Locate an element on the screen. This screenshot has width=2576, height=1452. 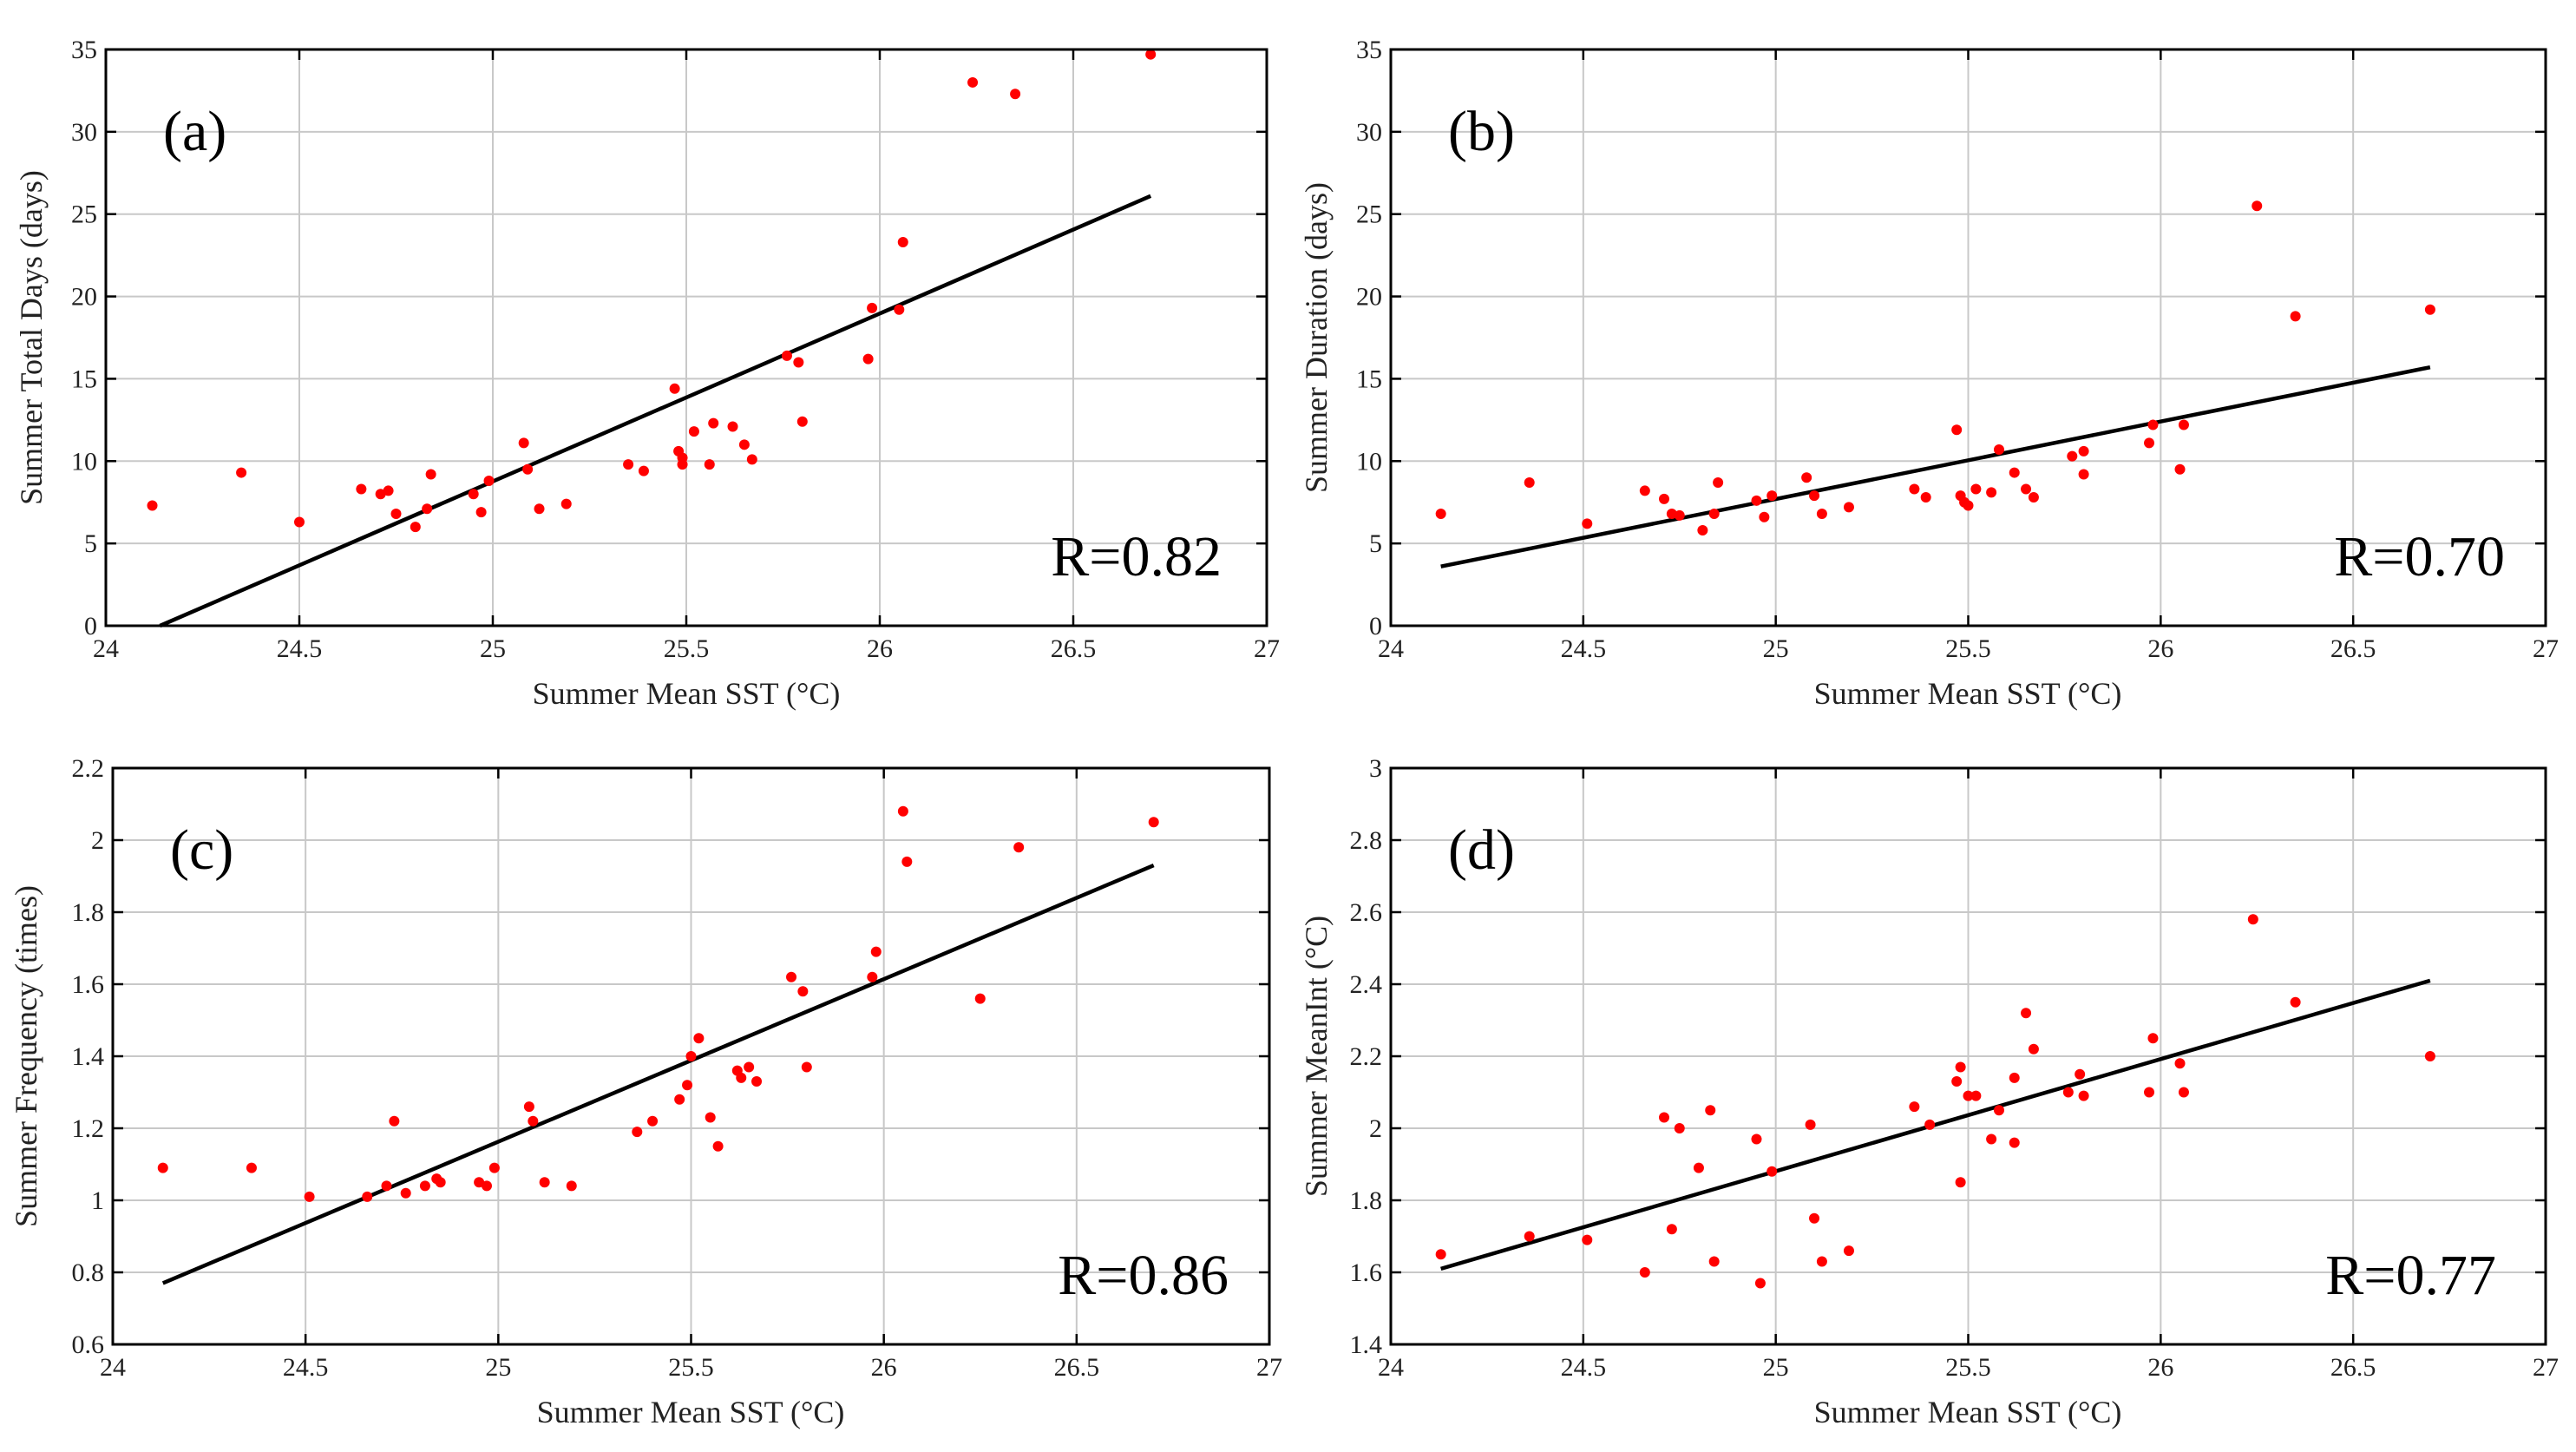
panel-d-y-tick-label: 2 is located at coordinates (1375, 1128).